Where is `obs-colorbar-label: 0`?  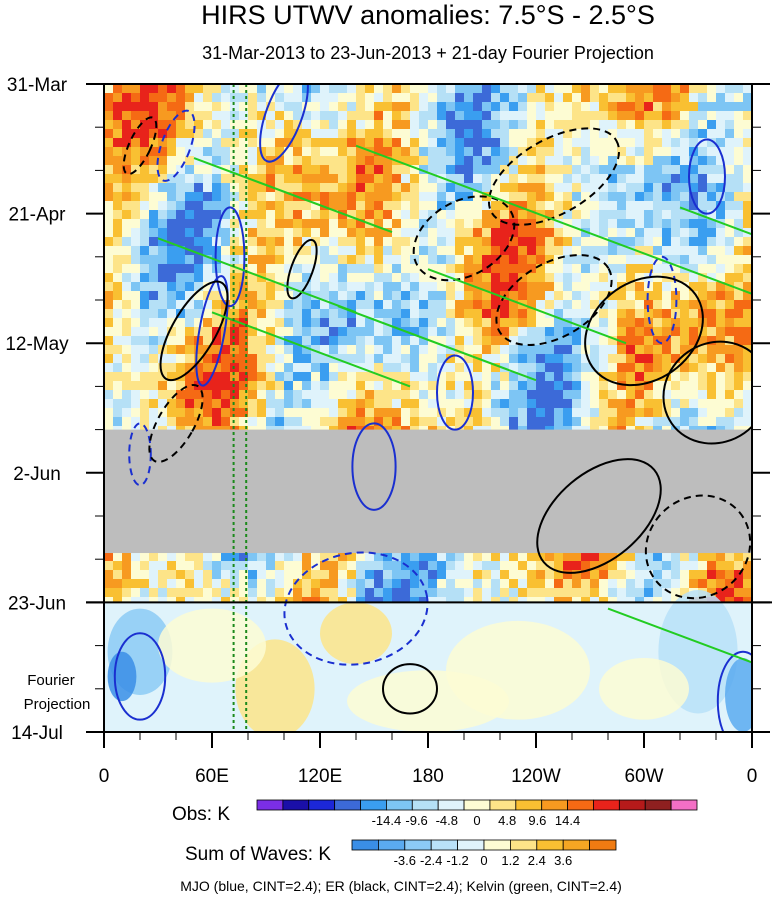
obs-colorbar-label: 0 is located at coordinates (476, 820).